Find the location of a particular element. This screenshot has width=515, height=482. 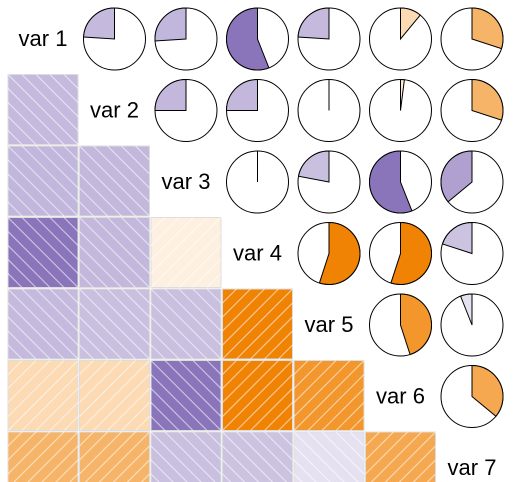

variable-label-2: var 2 is located at coordinates (114, 110).